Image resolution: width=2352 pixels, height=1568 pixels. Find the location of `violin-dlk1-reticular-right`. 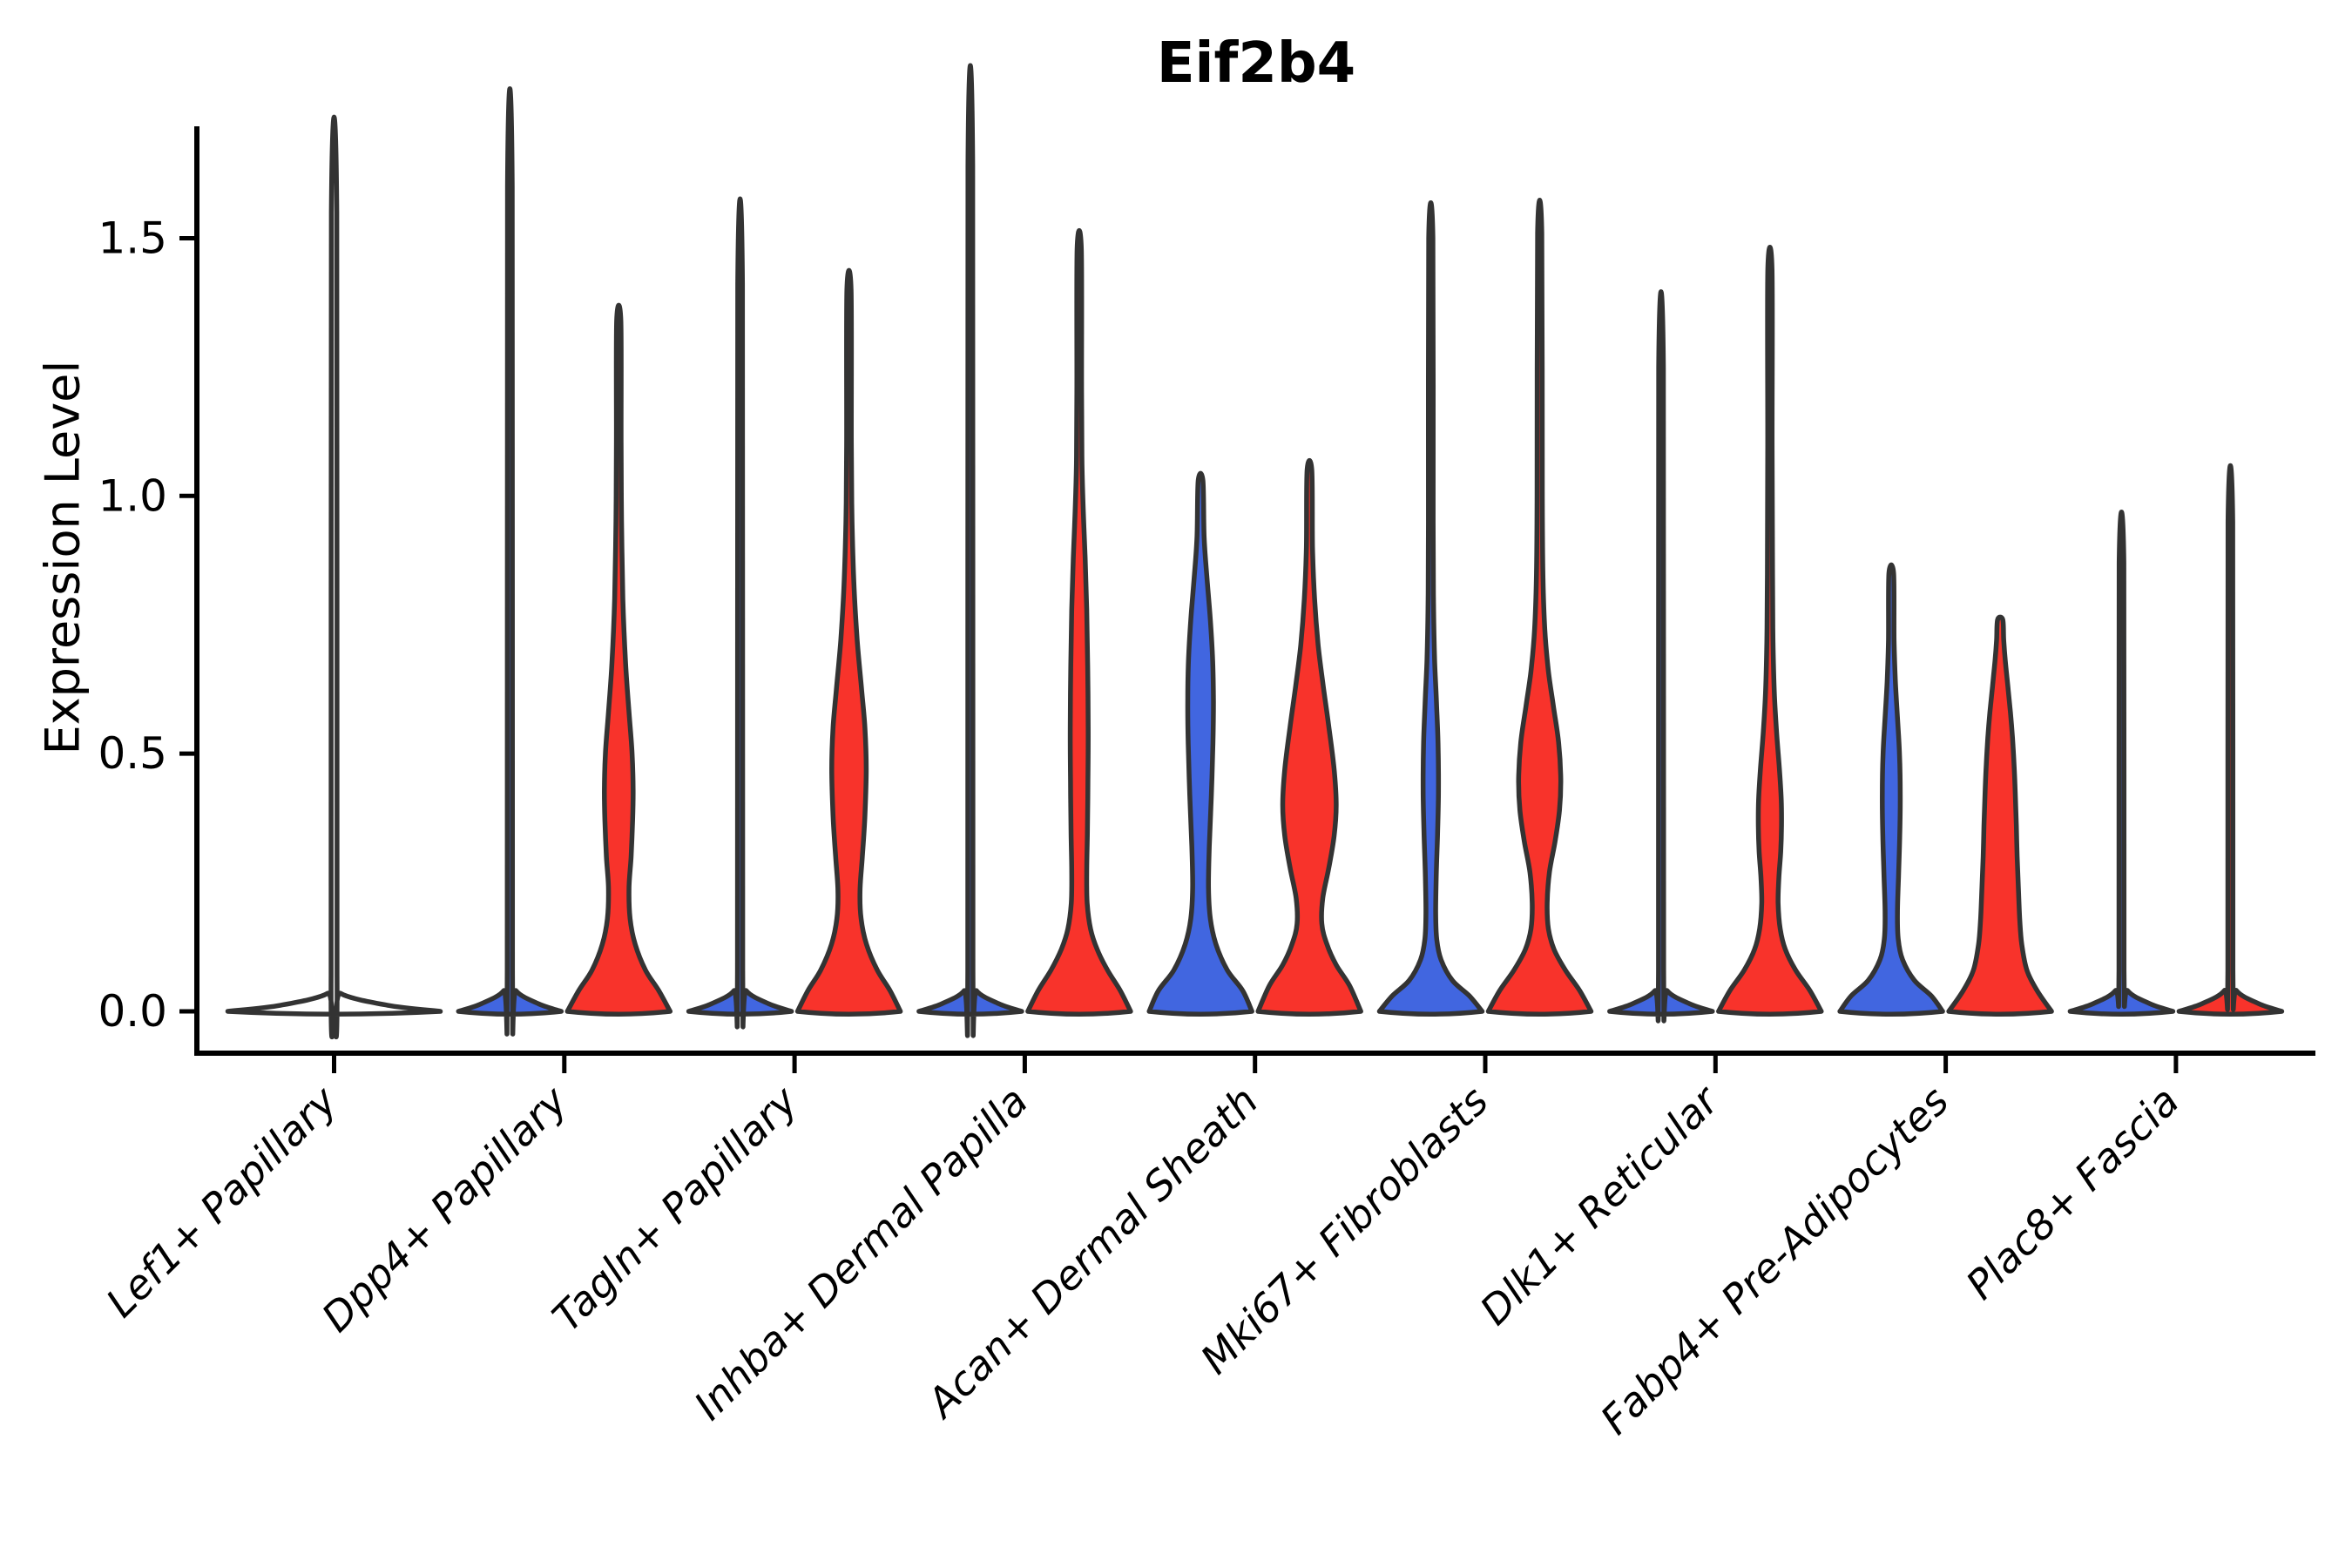

violin-dlk1-reticular-right is located at coordinates (1770, 631).